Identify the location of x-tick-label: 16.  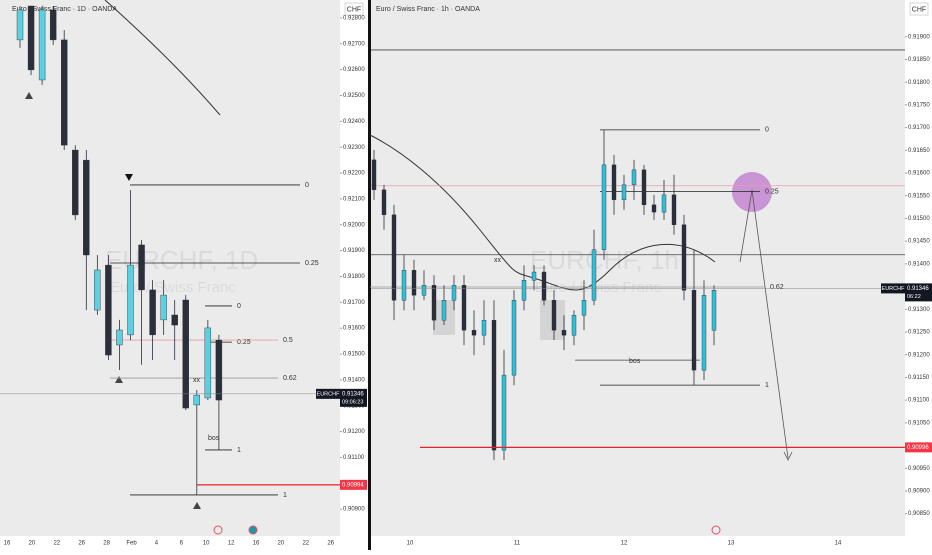
(256, 544).